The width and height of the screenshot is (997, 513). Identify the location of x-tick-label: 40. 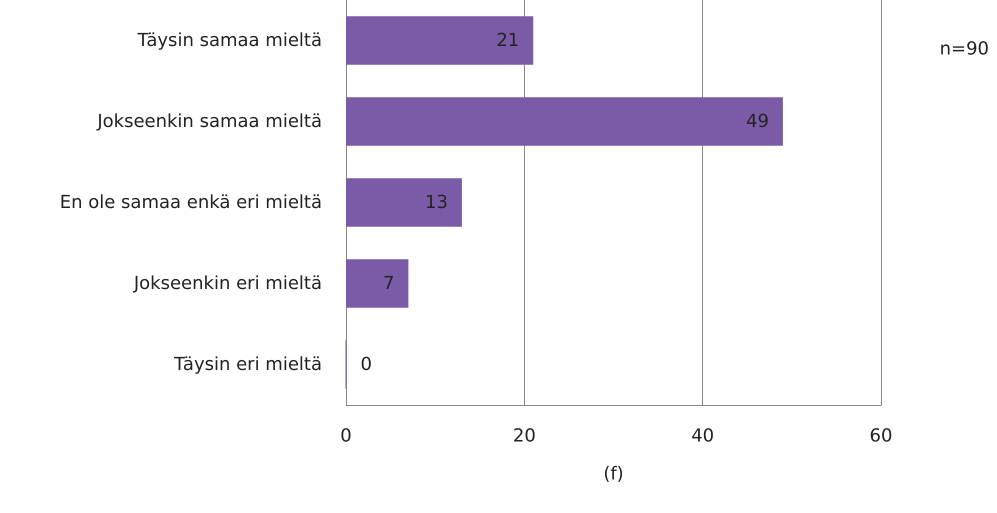
(702, 436).